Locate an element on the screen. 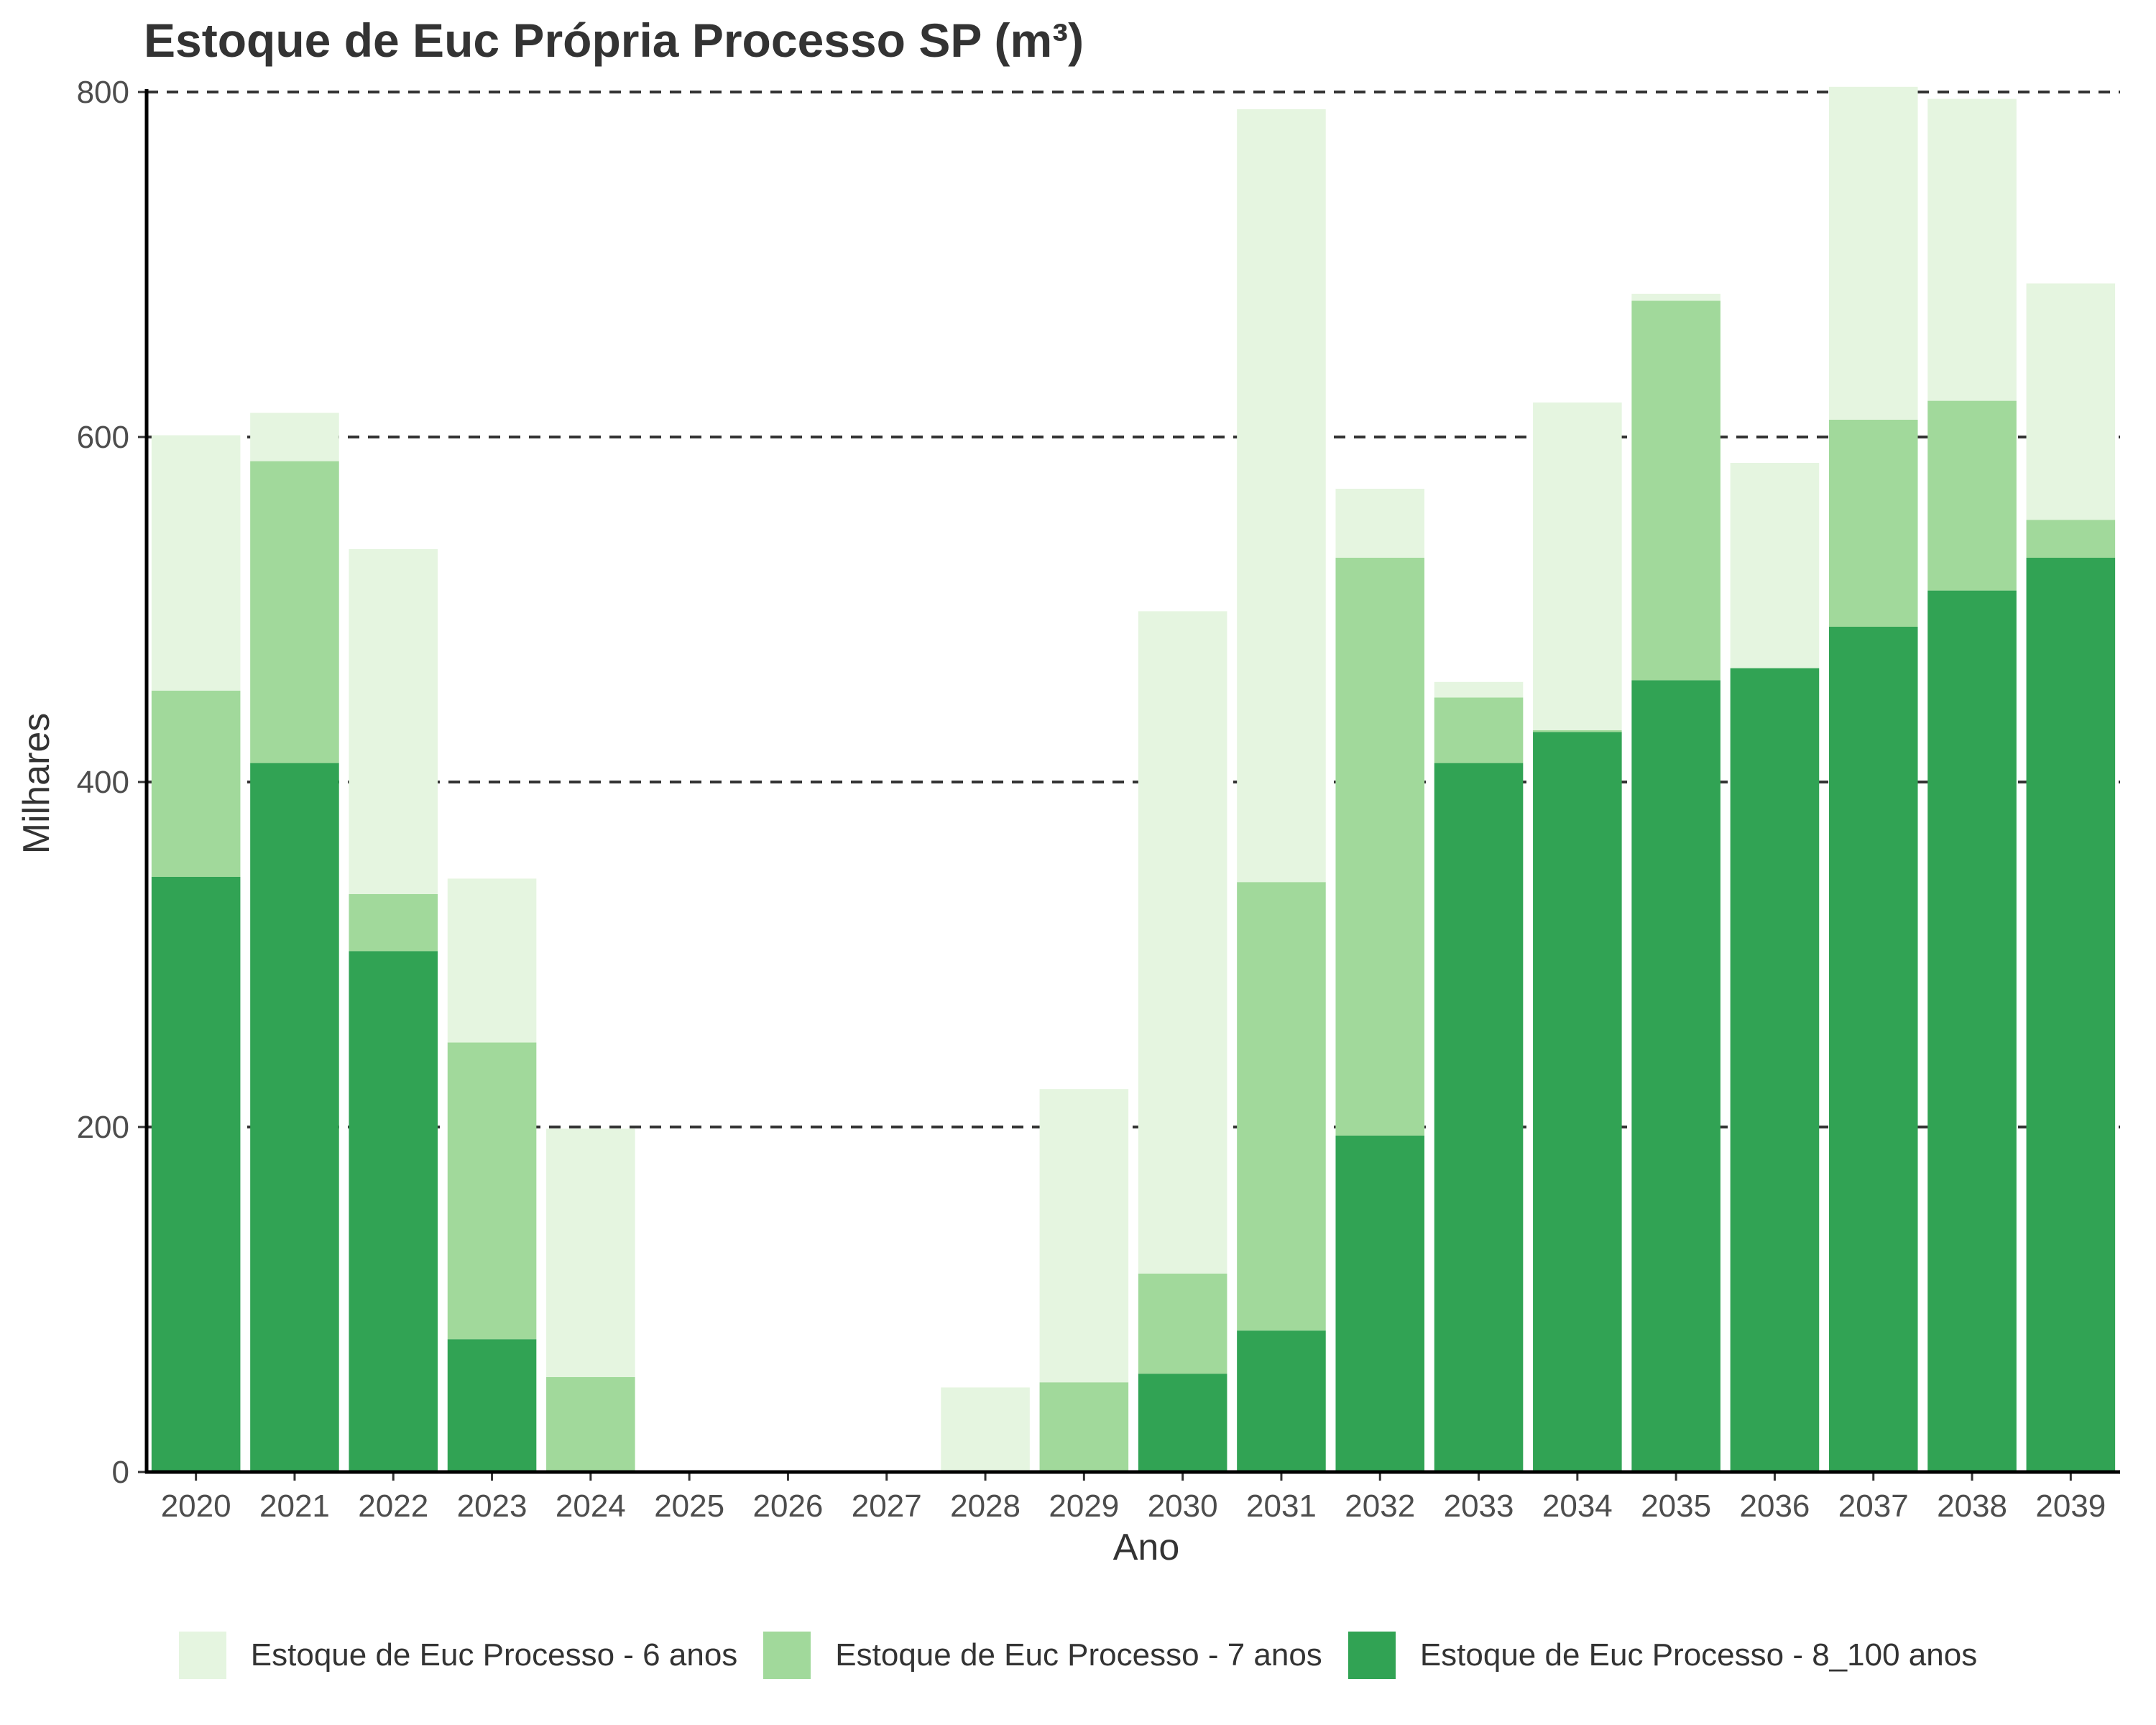 Image resolution: width=2156 pixels, height=1725 pixels. x-tick-label: 2037 is located at coordinates (1873, 1506).